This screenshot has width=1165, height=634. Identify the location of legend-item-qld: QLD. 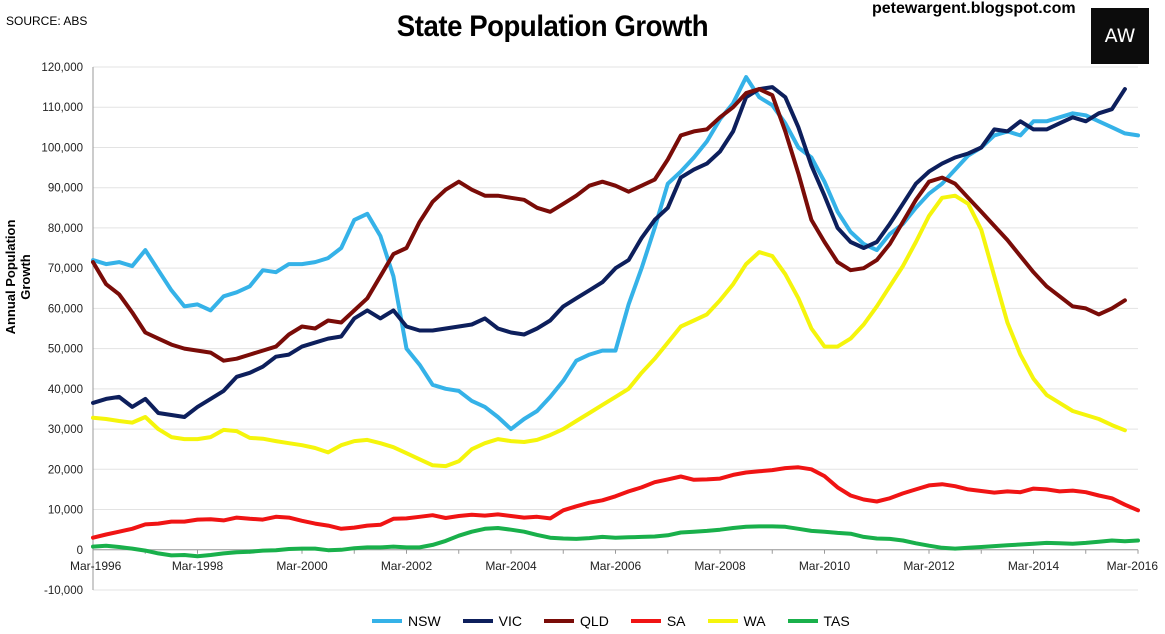
(576, 621).